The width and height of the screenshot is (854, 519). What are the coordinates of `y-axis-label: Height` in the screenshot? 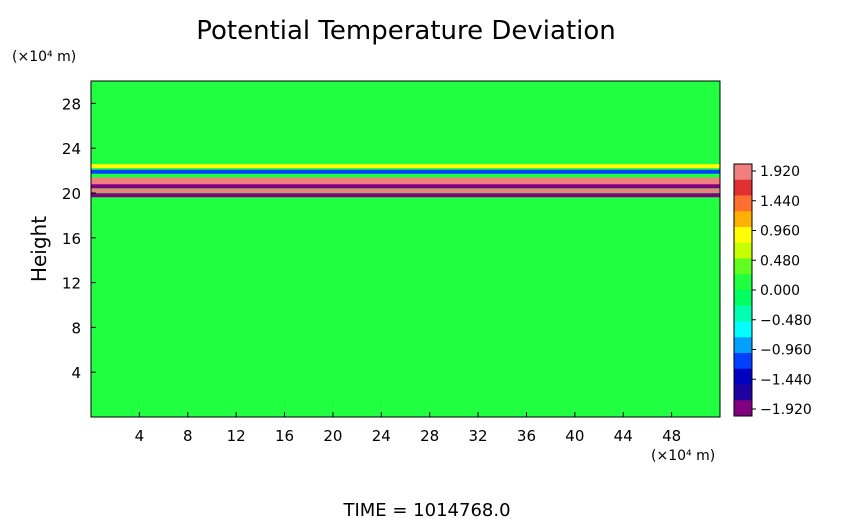 It's located at (39, 249).